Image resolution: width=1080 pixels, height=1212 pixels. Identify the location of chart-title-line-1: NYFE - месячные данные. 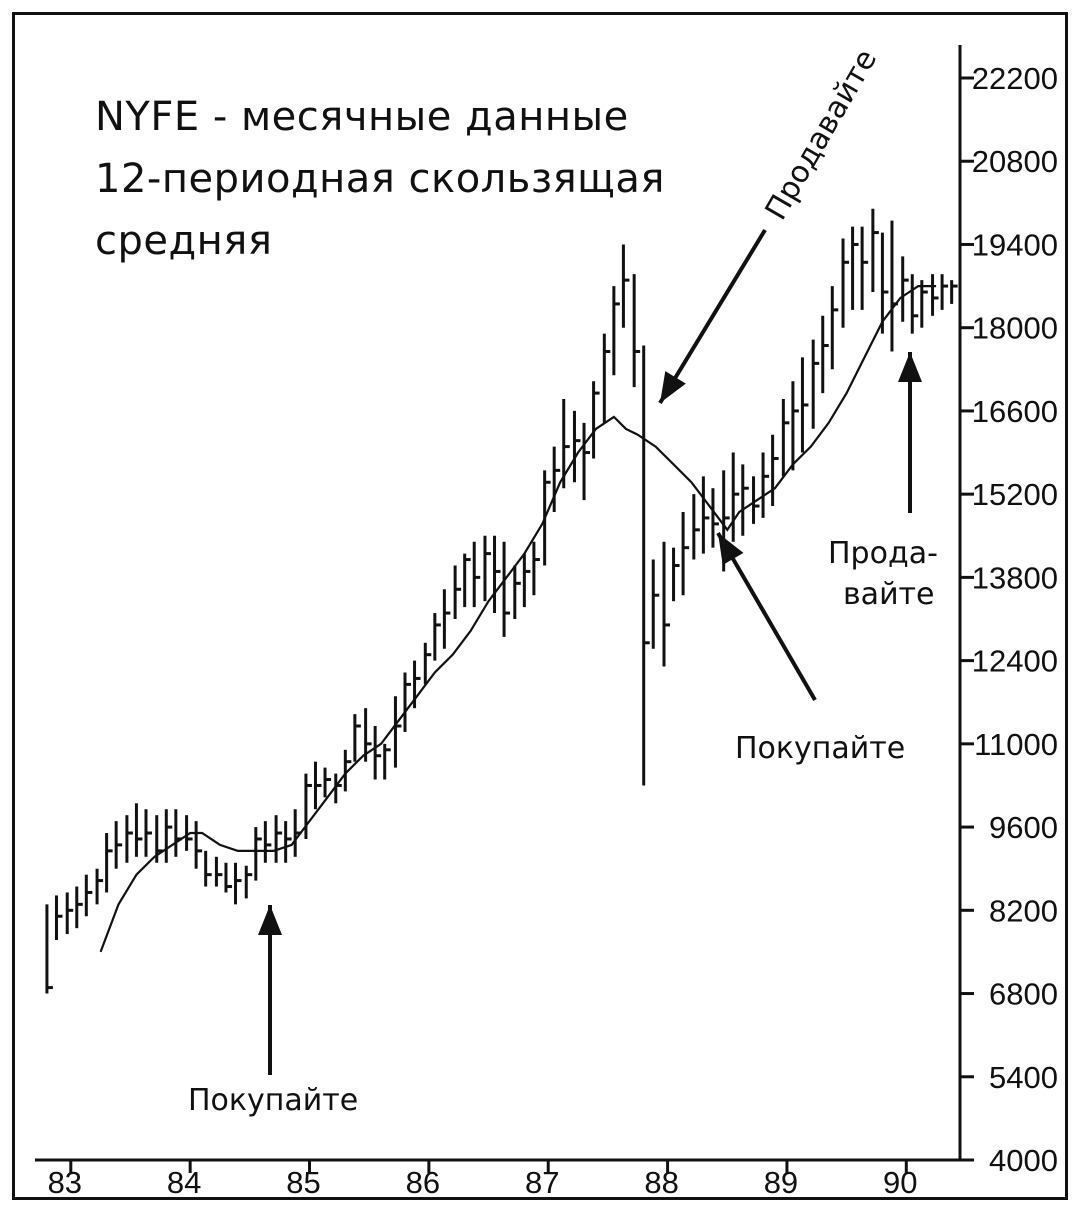
(362, 117).